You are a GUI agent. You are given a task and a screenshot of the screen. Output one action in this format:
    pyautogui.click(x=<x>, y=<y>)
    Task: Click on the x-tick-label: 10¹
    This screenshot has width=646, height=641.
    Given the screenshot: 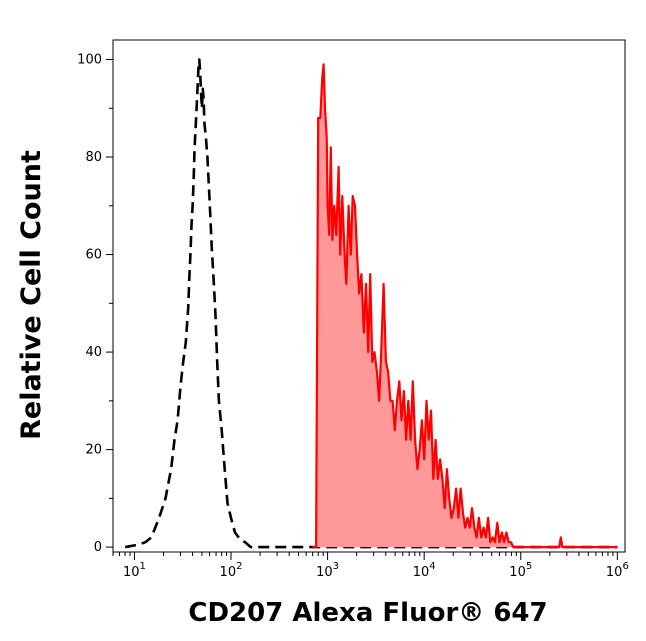 What is the action you would take?
    pyautogui.click(x=134, y=570)
    